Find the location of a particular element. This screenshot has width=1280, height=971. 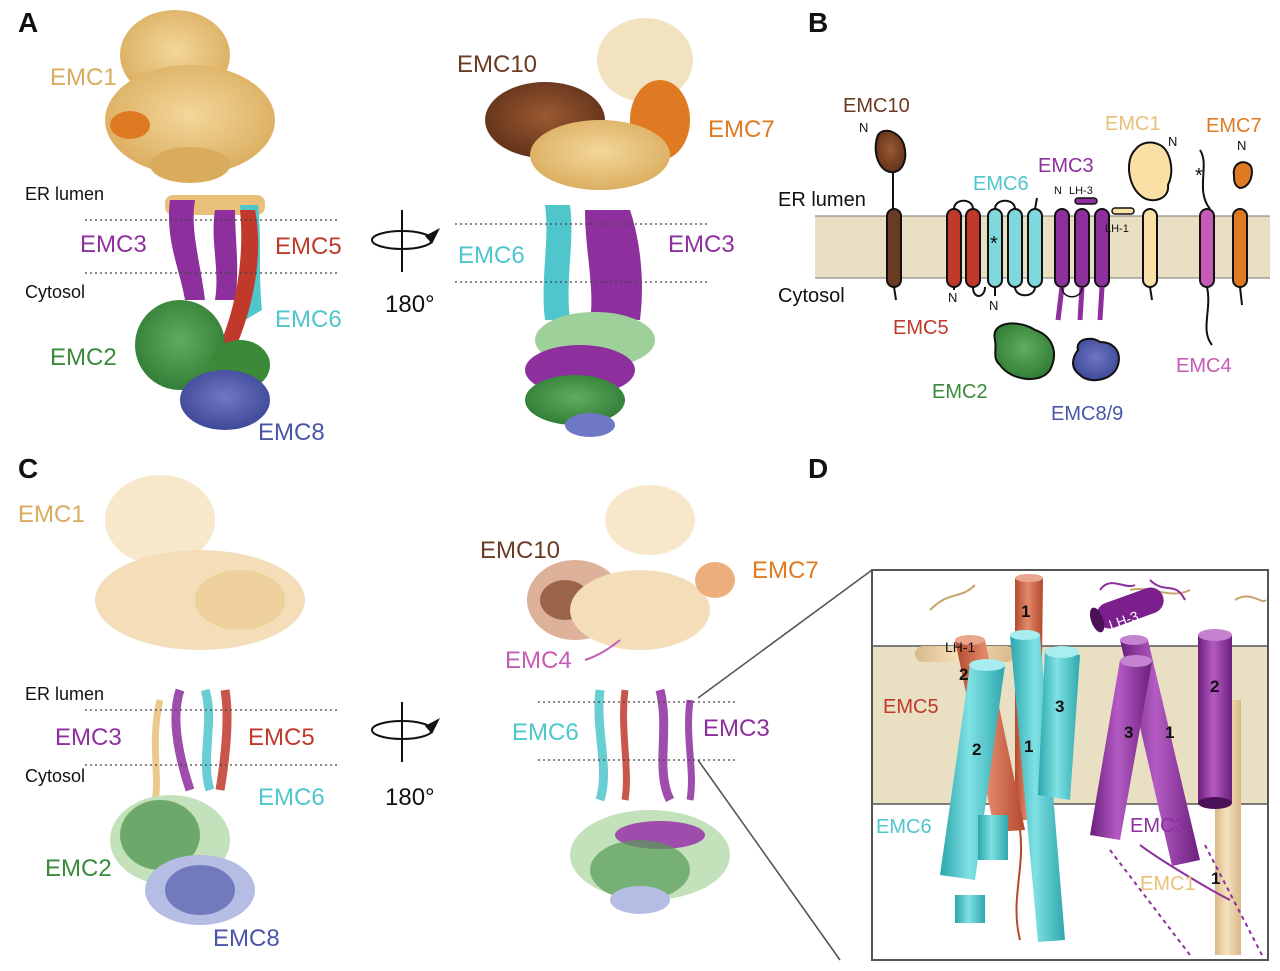

helix-num-emc3-2: 2 is located at coordinates (1214, 686).